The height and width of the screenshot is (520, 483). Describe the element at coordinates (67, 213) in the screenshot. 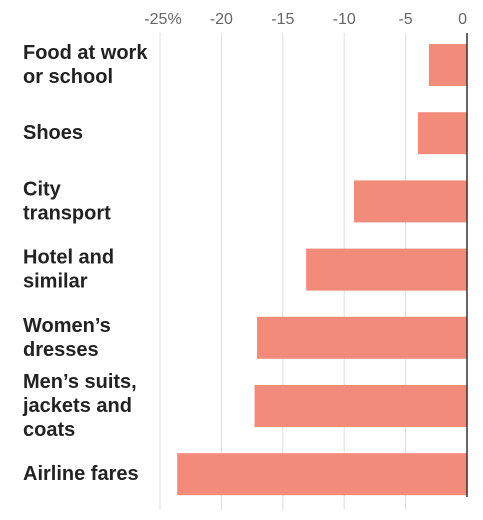

I see `category-label-line: transport` at that location.